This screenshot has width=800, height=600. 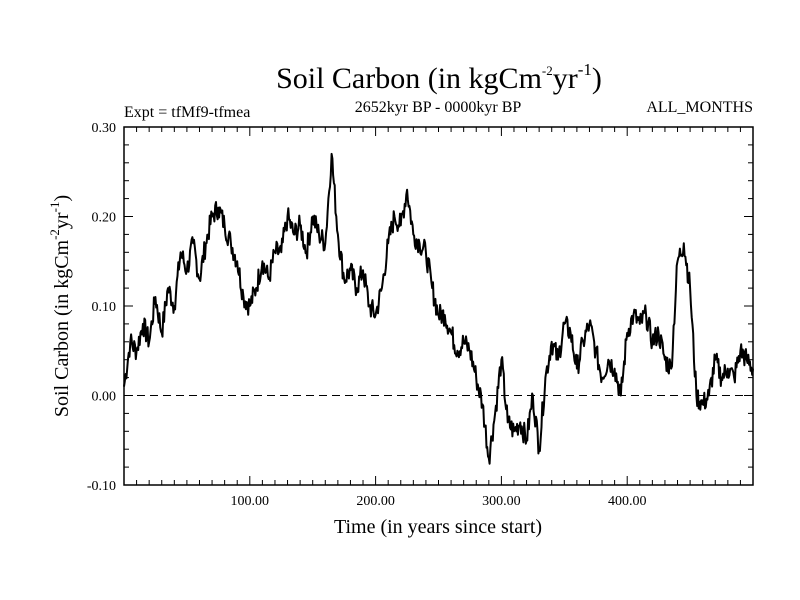 I want to click on experiment-label: Expt = tfMf9-tfmea, so click(x=187, y=112).